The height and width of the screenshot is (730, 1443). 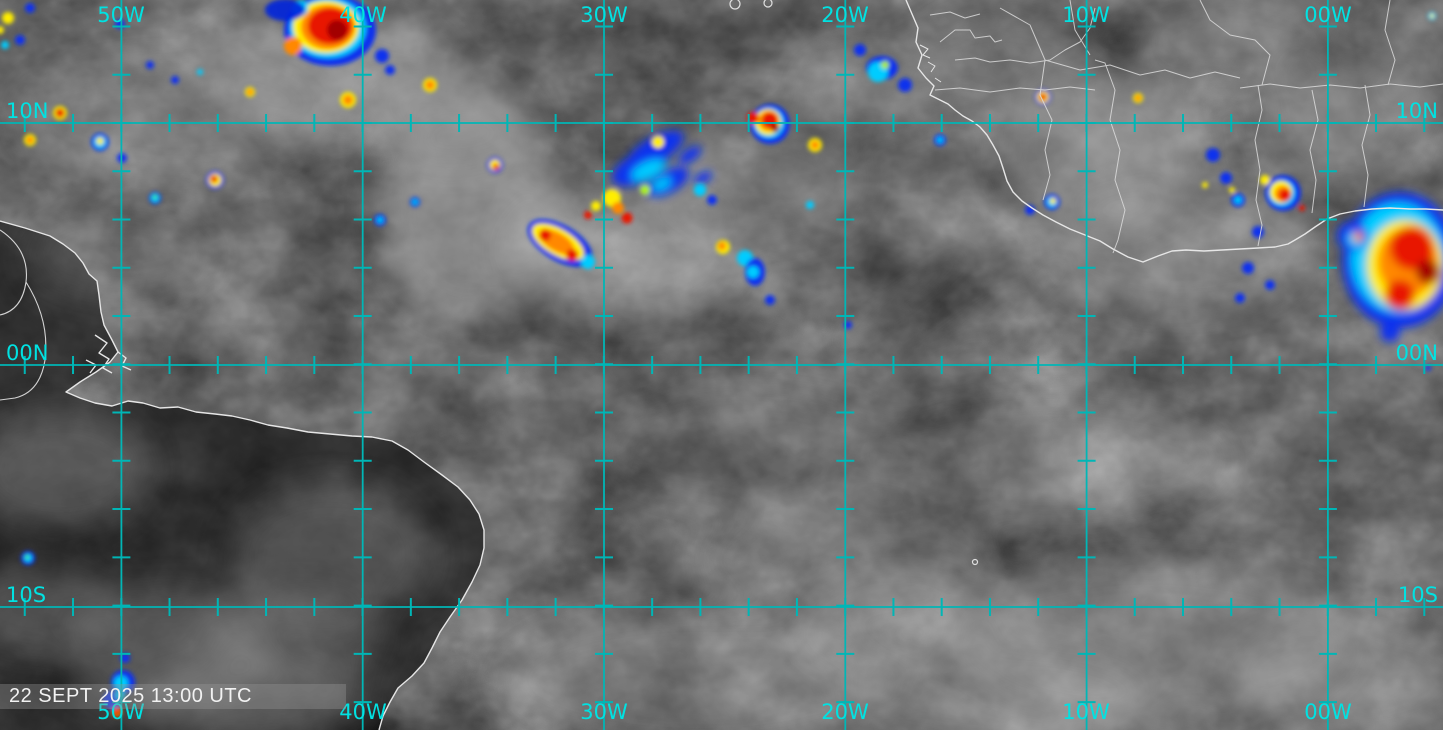 I want to click on lon-label-bottom-50w: 50W, so click(x=121, y=712).